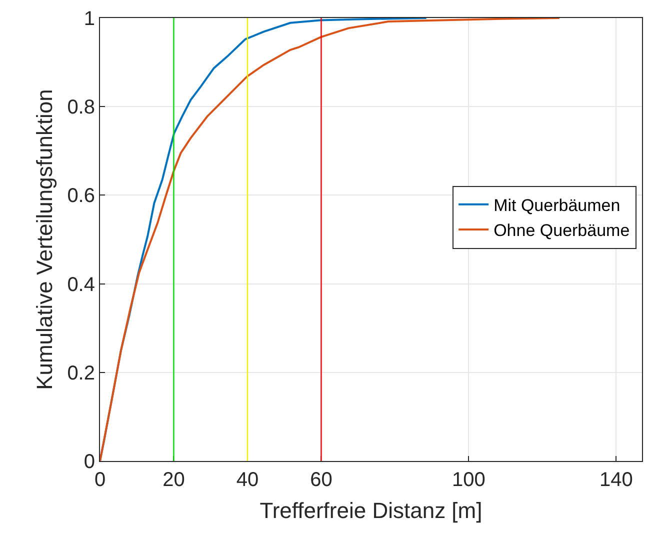 This screenshot has width=646, height=545. Describe the element at coordinates (81, 285) in the screenshot. I see `y-tick-label: 0.4` at that location.